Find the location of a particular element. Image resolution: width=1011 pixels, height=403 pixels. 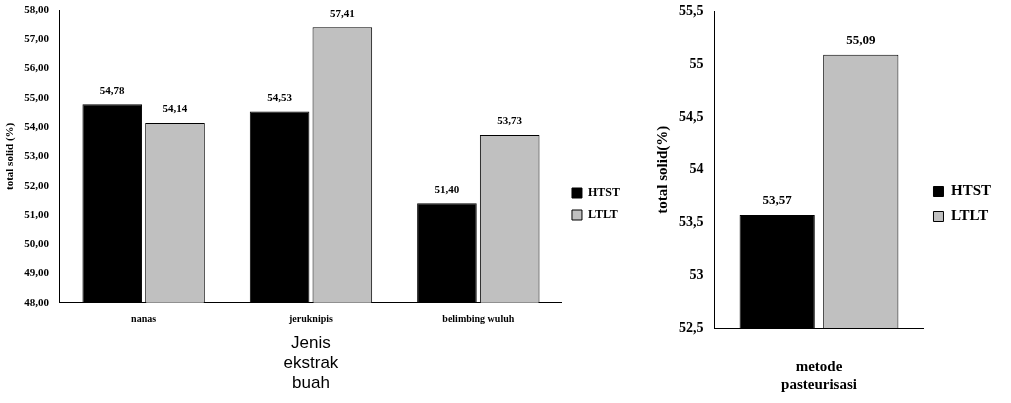

x-tick-label: belimbing wuluh is located at coordinates (478, 319).